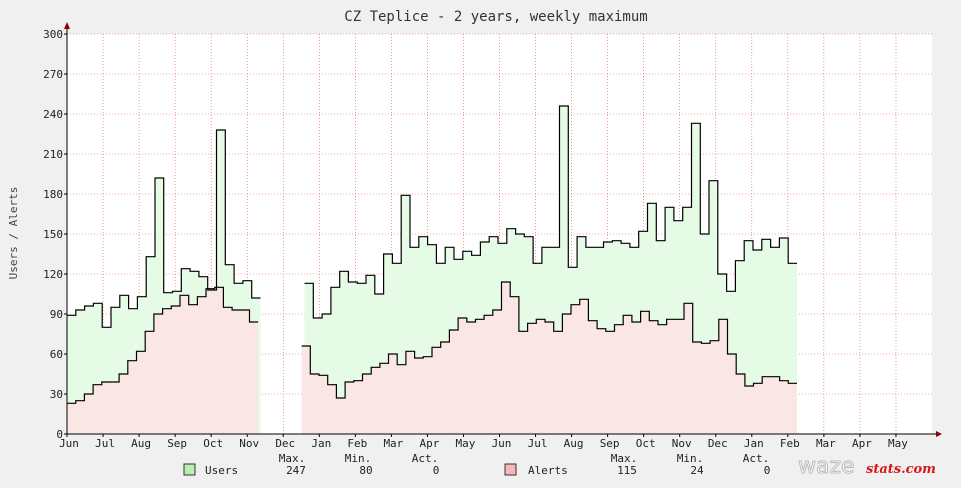 The height and width of the screenshot is (488, 961). Describe the element at coordinates (358, 458) in the screenshot. I see `legend-header-min-users: Min.` at that location.